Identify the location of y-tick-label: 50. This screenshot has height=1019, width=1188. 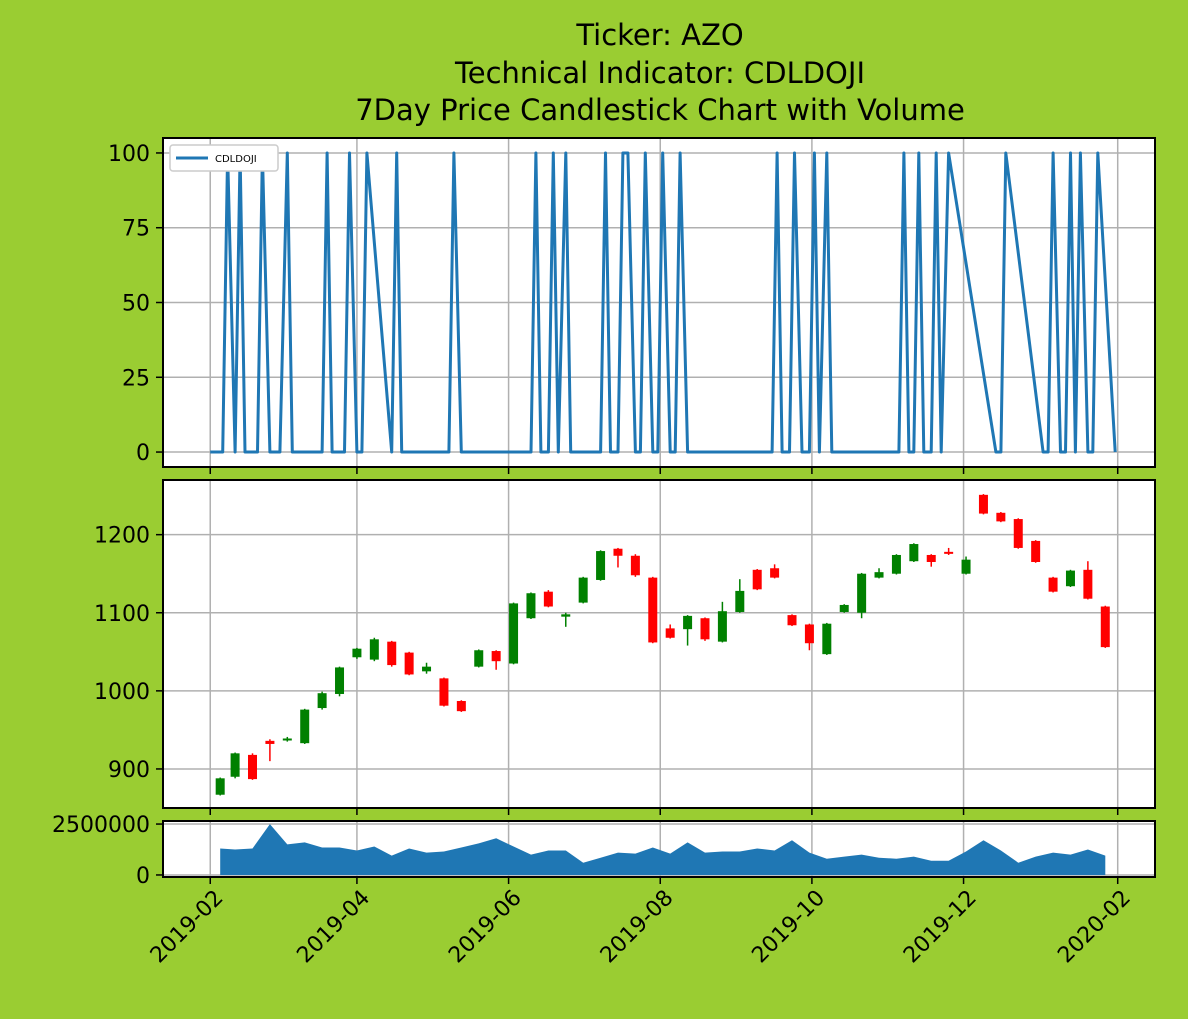
(136, 304).